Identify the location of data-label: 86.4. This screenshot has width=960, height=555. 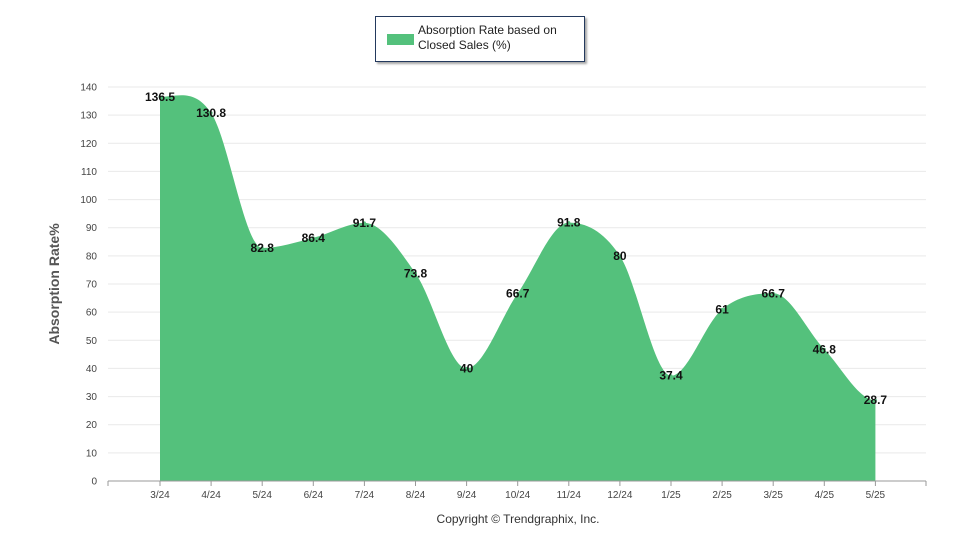
(314, 238).